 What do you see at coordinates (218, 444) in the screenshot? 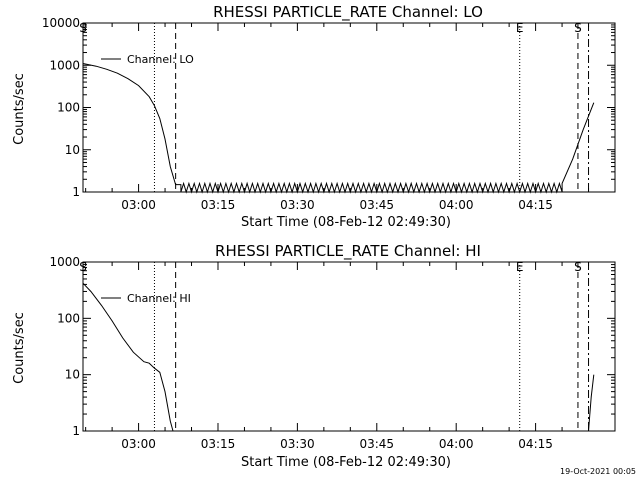
I see `hi-x-tick-label: 03:15` at bounding box center [218, 444].